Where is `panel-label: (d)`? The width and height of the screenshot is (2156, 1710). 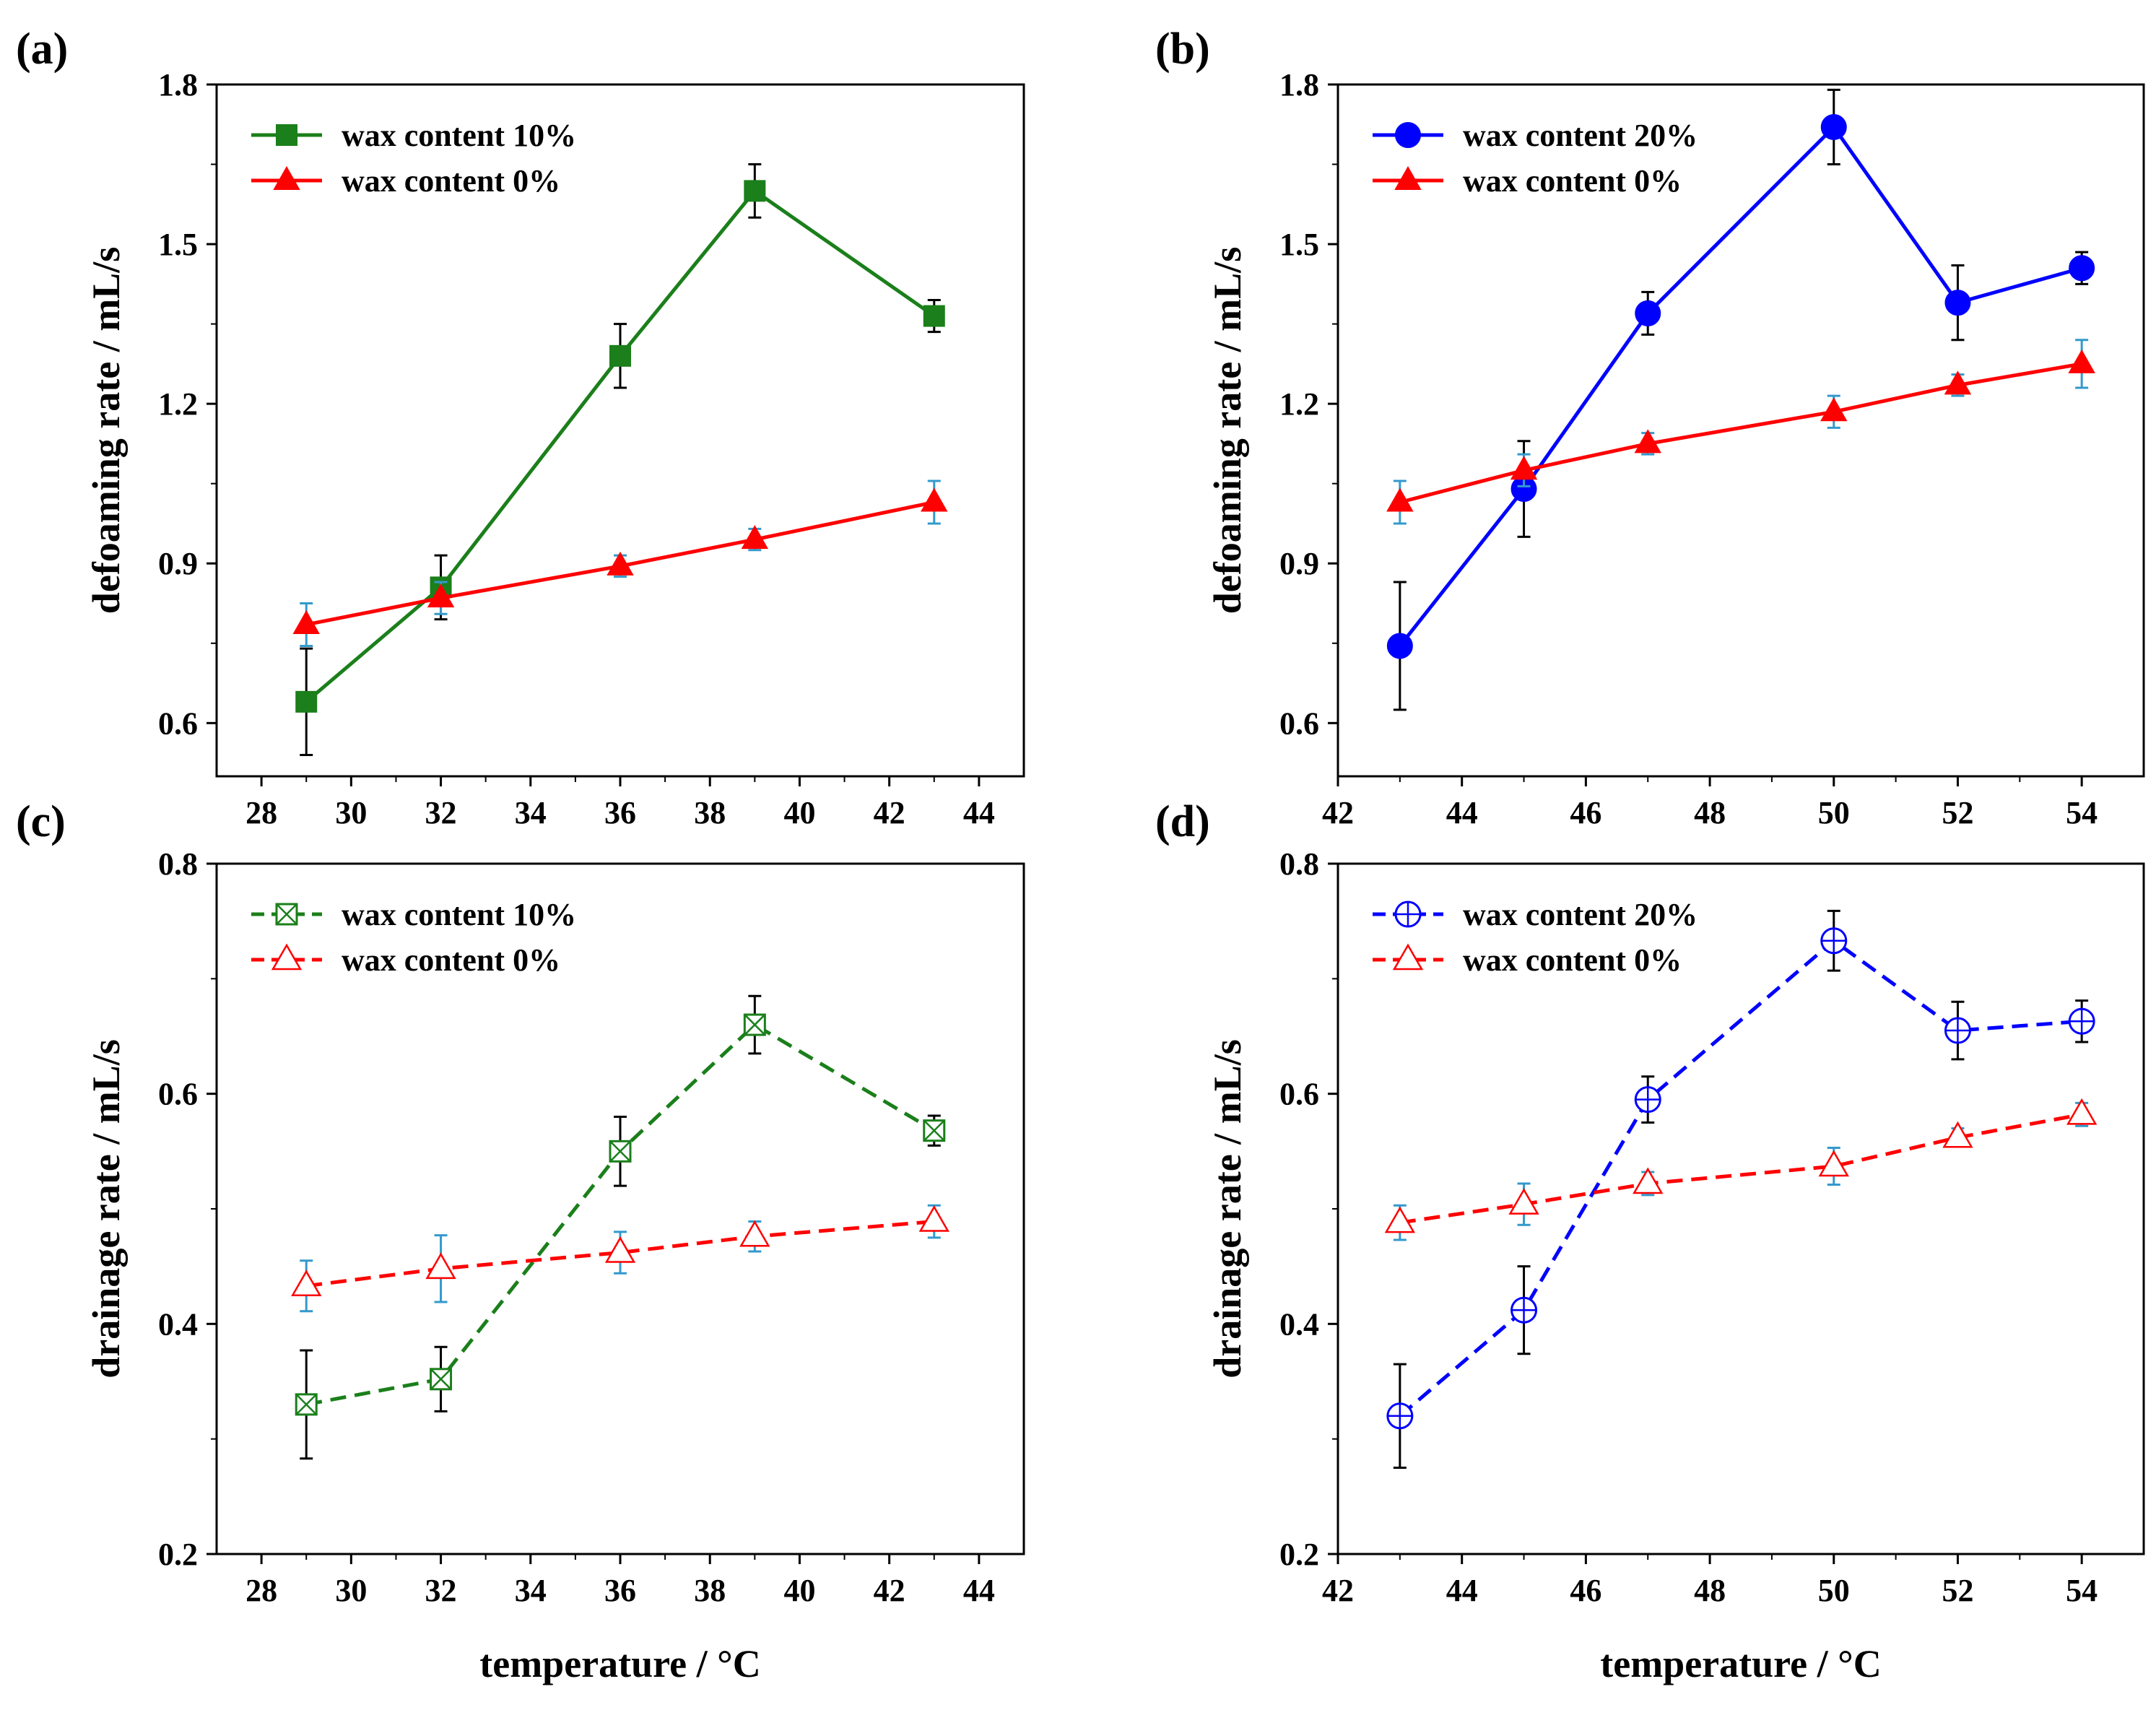 panel-label: (d) is located at coordinates (1182, 821).